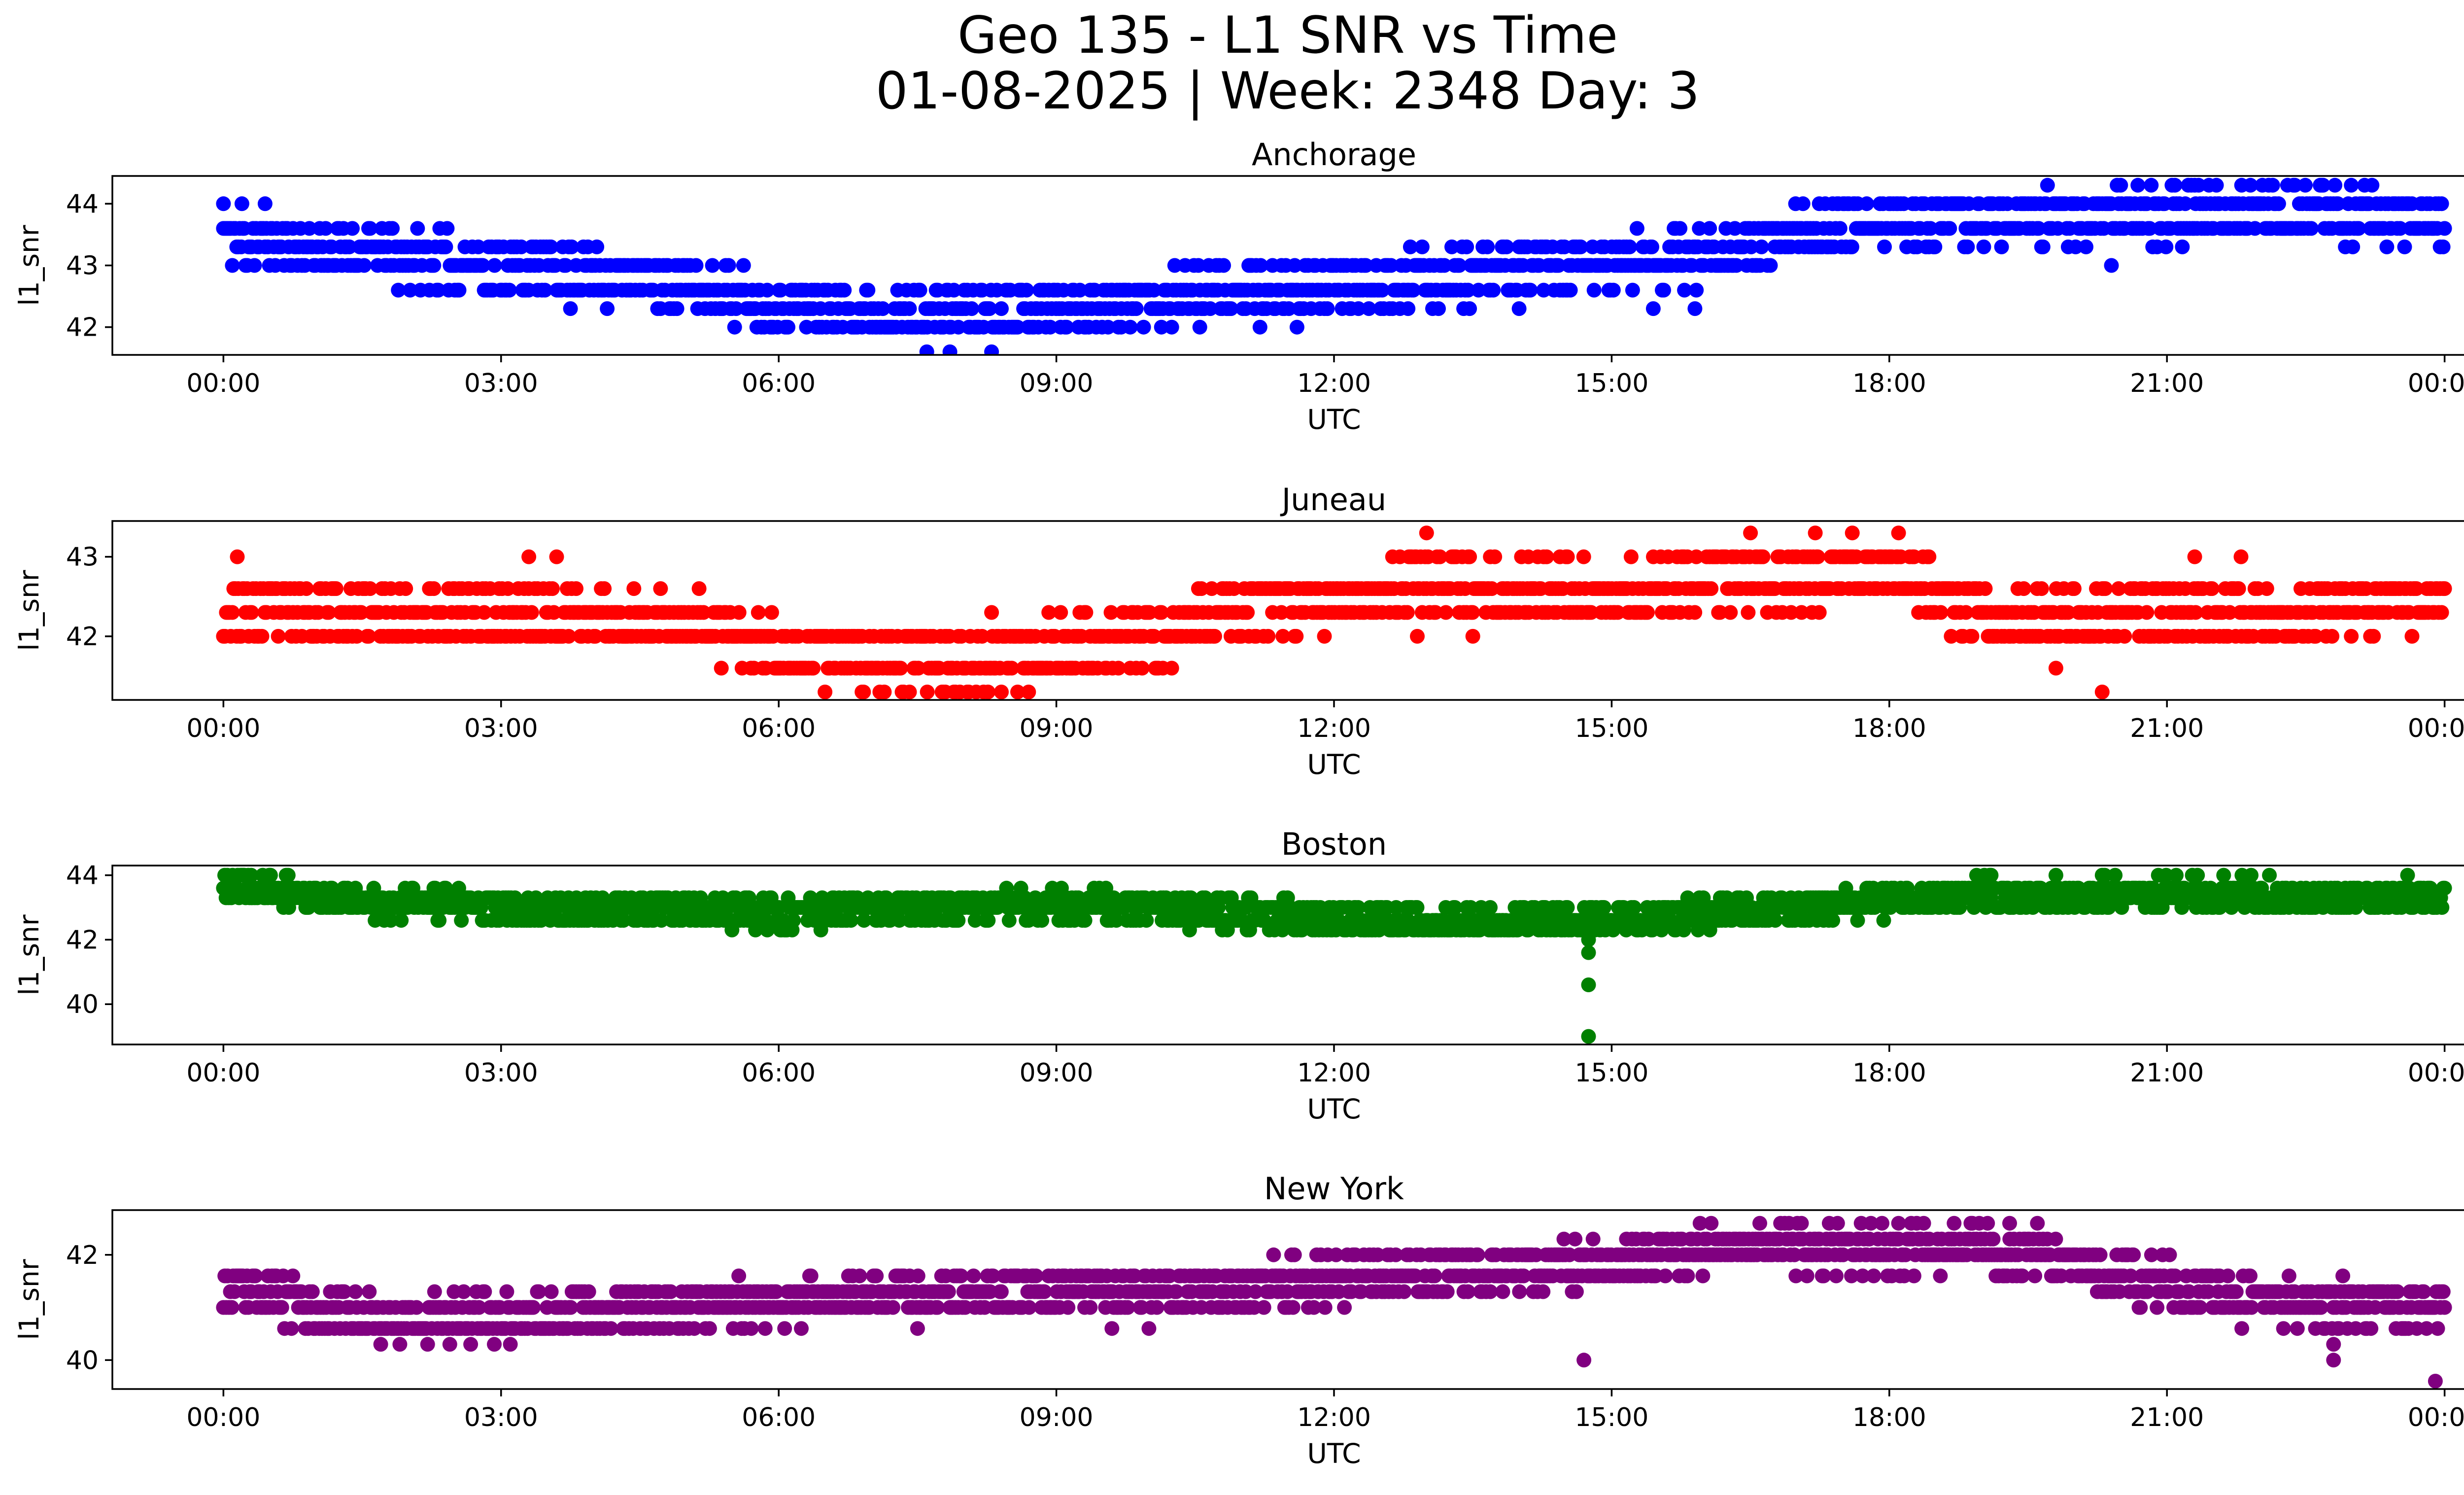 The height and width of the screenshot is (1495, 2464). Describe the element at coordinates (82, 1004) in the screenshot. I see `y-tick-label: 40` at that location.